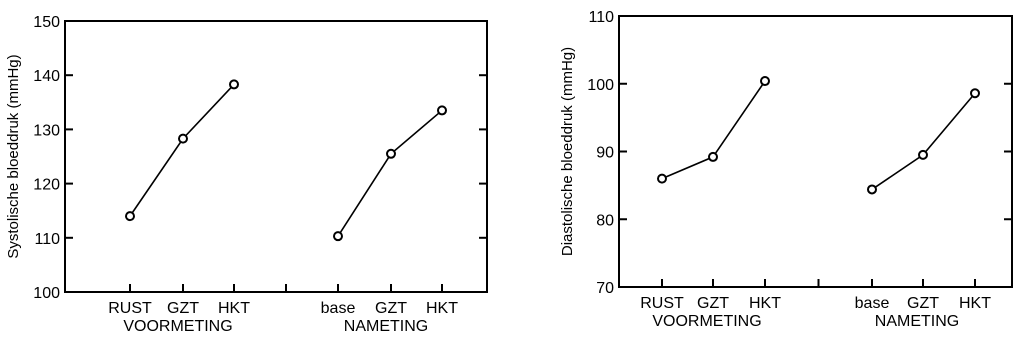 The height and width of the screenshot is (339, 1016). Describe the element at coordinates (46, 22) in the screenshot. I see `y-tick-label: 150` at that location.